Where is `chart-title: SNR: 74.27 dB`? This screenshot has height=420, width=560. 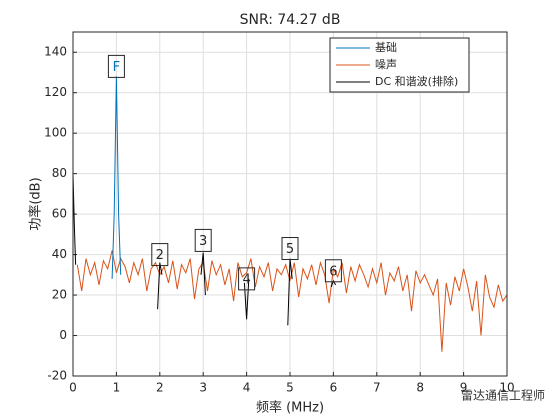
chart-title: SNR: 74.27 dB is located at coordinates (290, 20).